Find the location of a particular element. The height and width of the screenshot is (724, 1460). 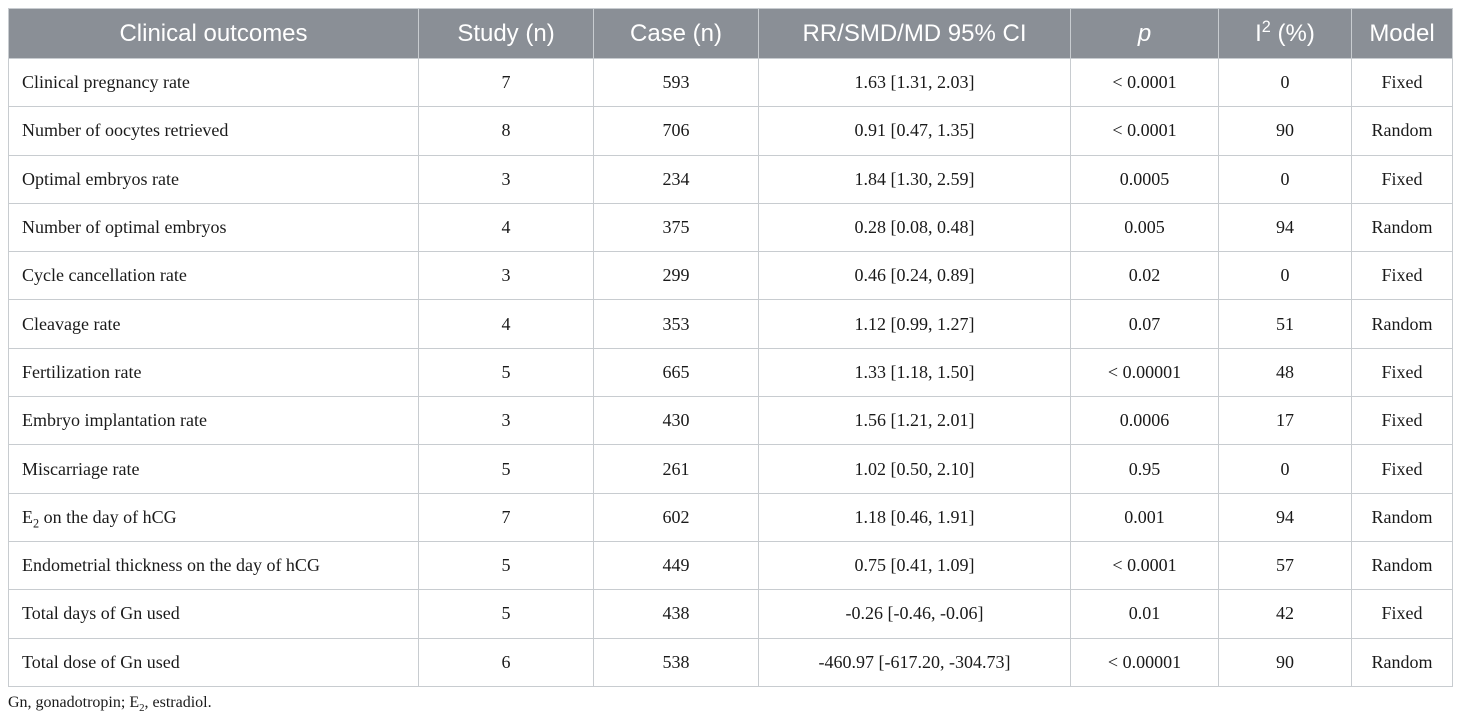

cell-outcome: Total dose of Gn used is located at coordinates (213, 662).